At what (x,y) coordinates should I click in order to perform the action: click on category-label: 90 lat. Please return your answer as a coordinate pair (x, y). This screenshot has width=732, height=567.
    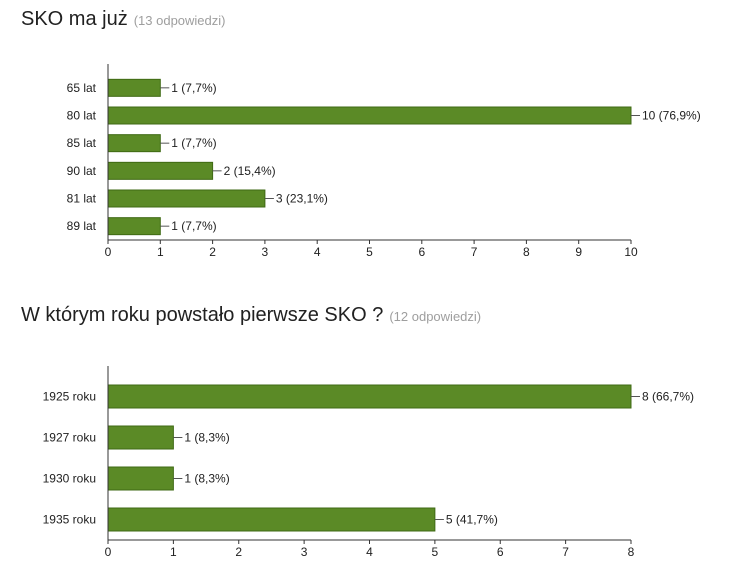
    Looking at the image, I should click on (82, 171).